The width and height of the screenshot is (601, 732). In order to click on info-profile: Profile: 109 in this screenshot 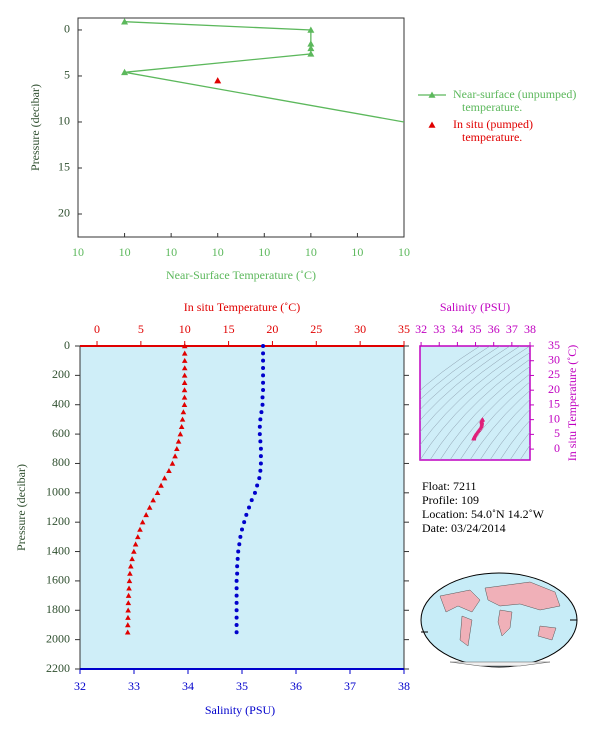, I will do `click(450, 500)`.